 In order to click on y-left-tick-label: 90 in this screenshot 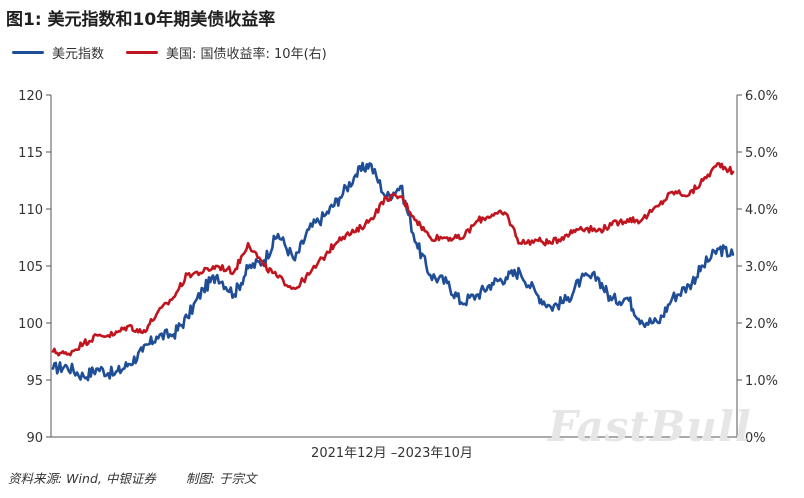, I will do `click(34, 438)`.